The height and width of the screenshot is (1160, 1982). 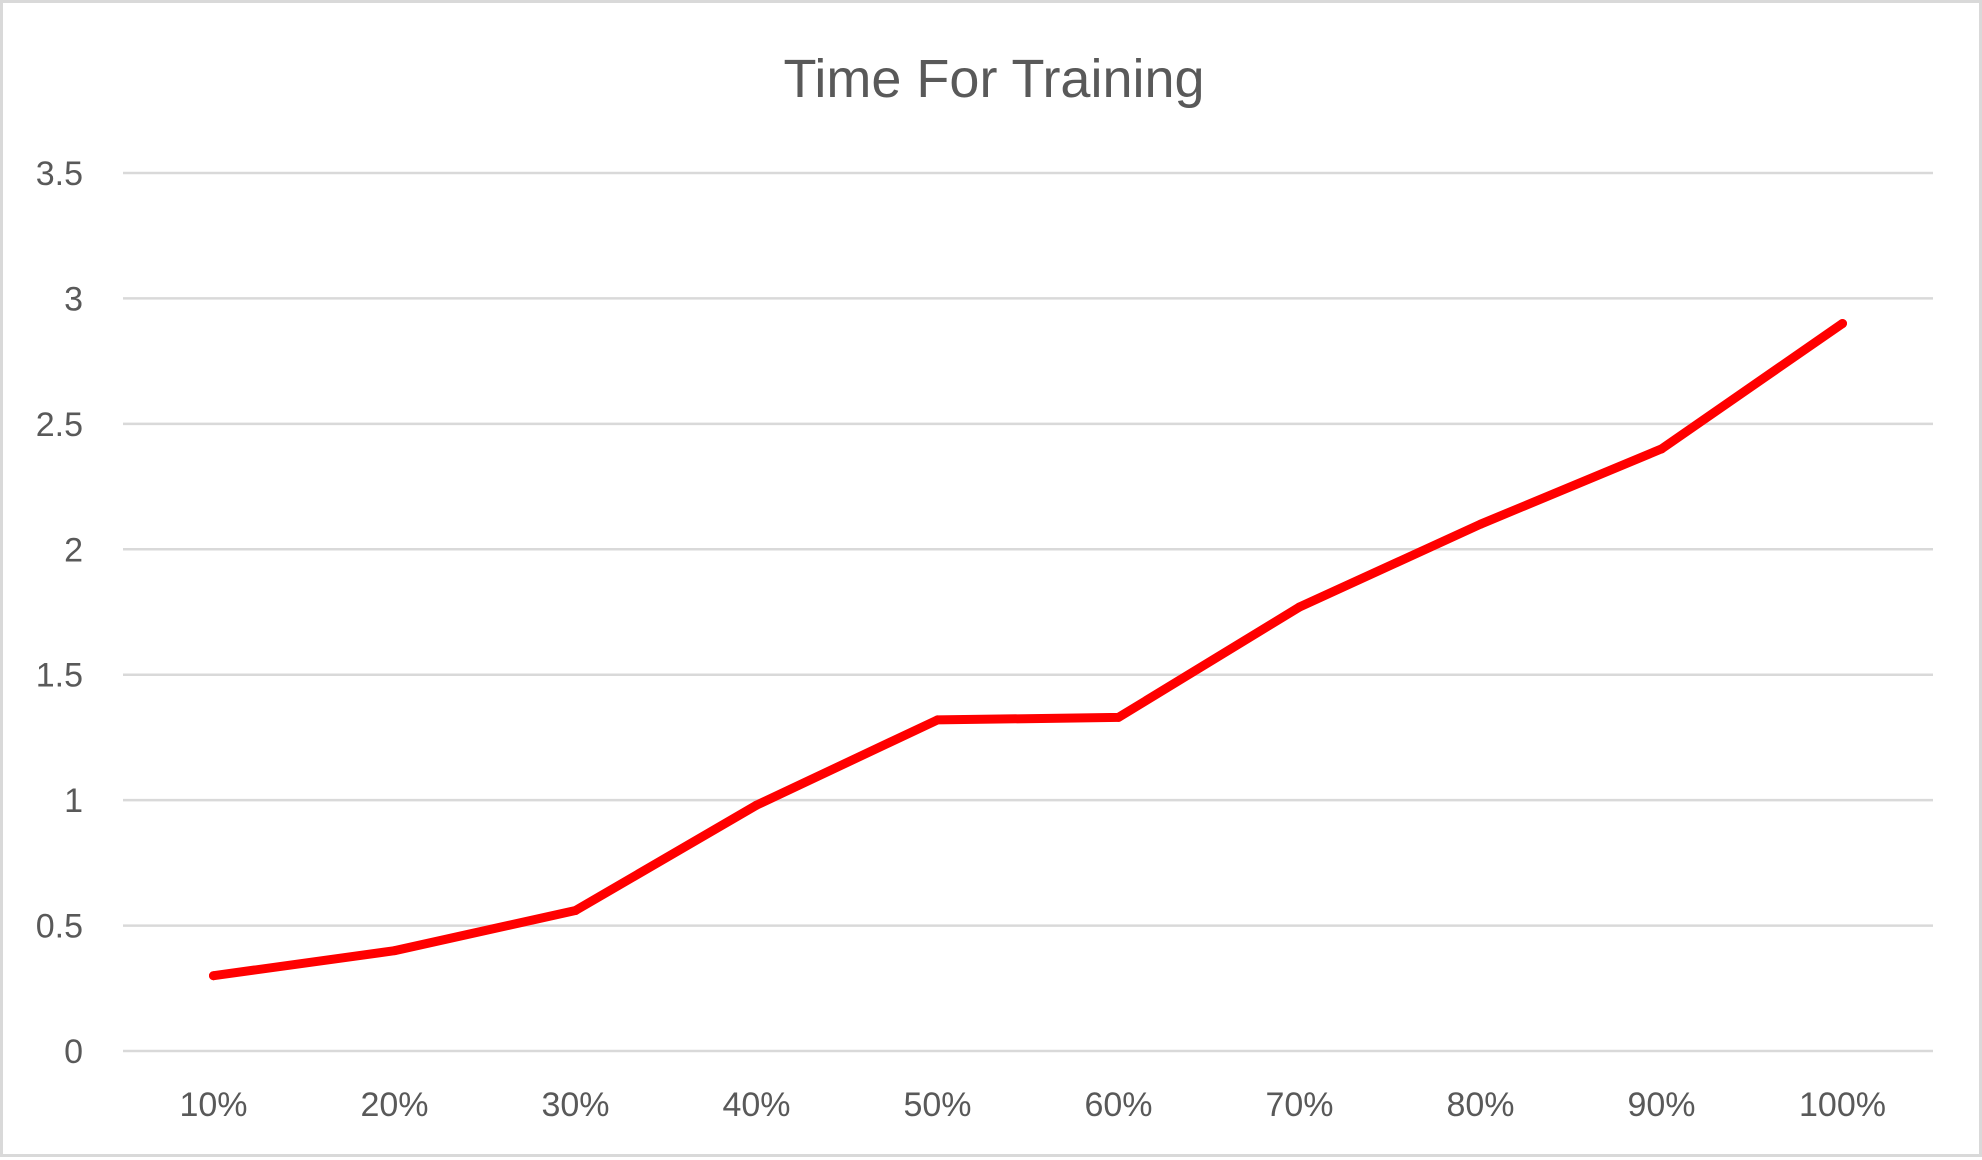 I want to click on y-tick-label: 3.5, so click(x=59, y=174).